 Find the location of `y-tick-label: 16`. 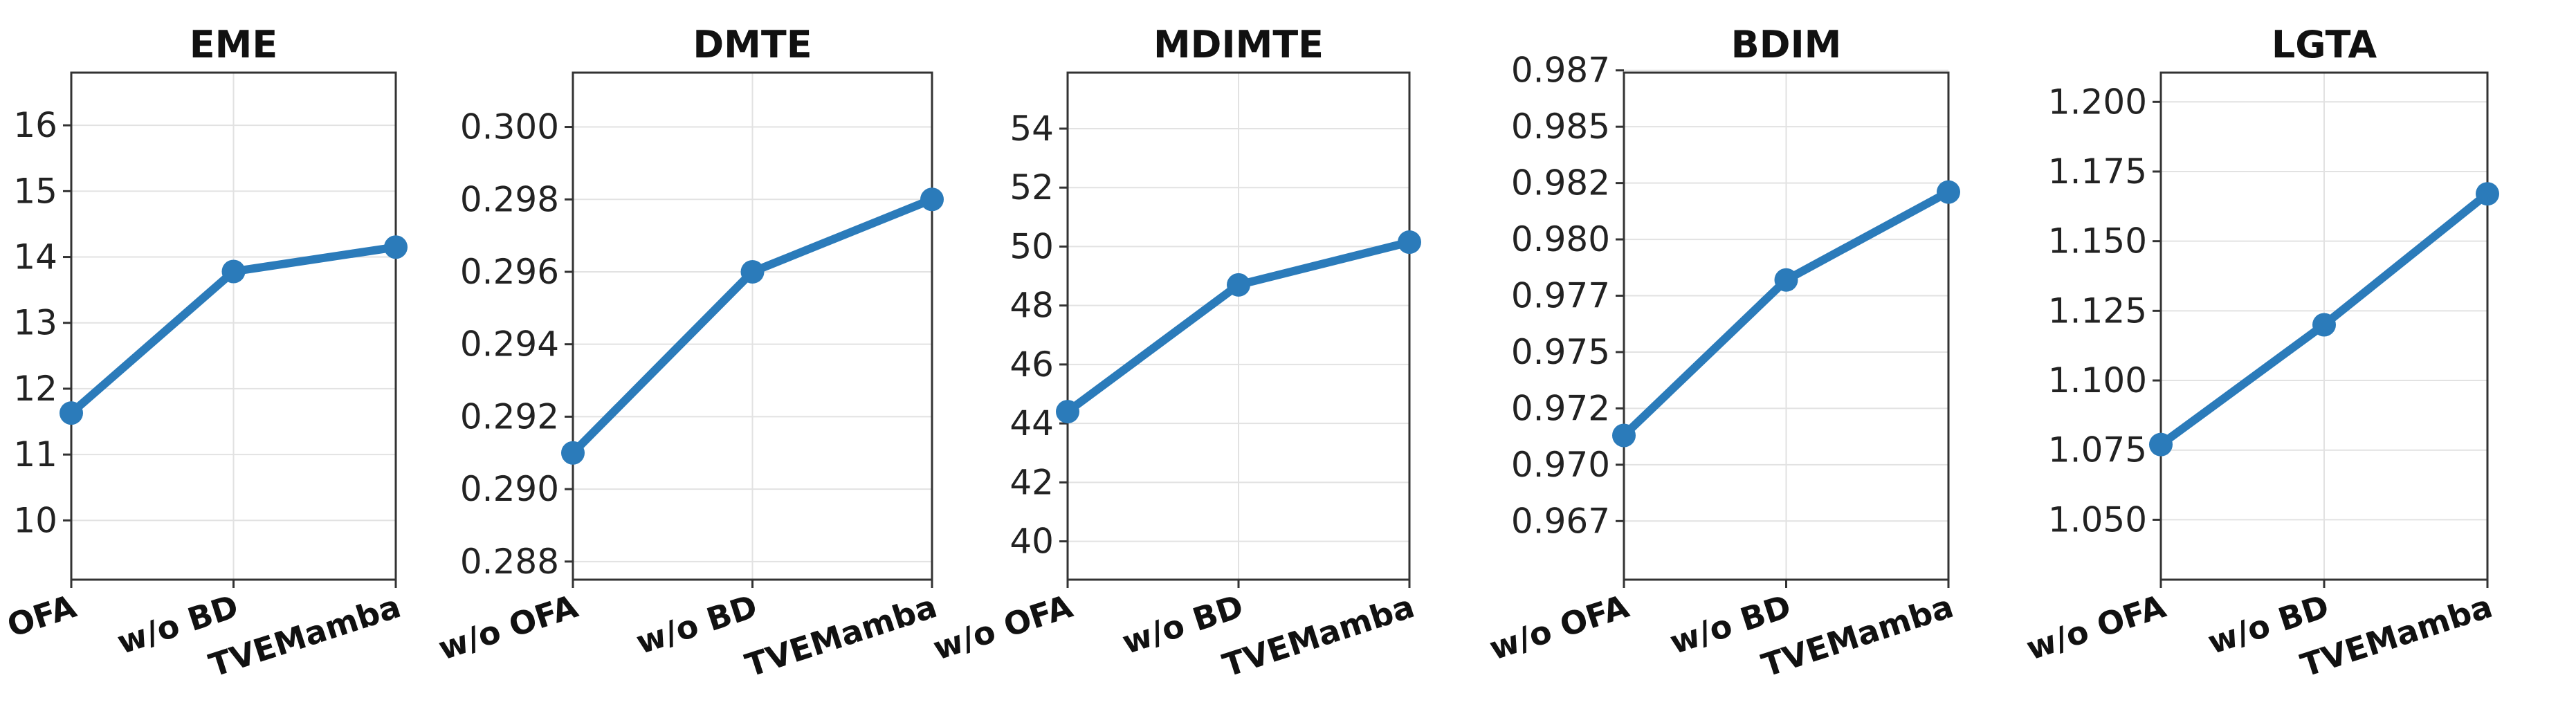

y-tick-label: 16 is located at coordinates (35, 125).